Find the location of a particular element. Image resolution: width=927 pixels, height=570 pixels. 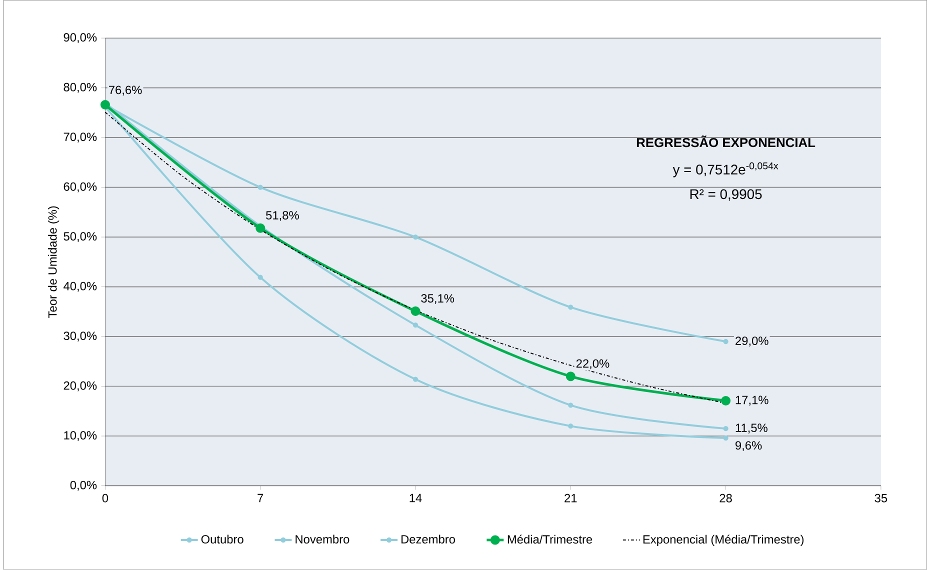

x-tick-label: 21 is located at coordinates (570, 498).